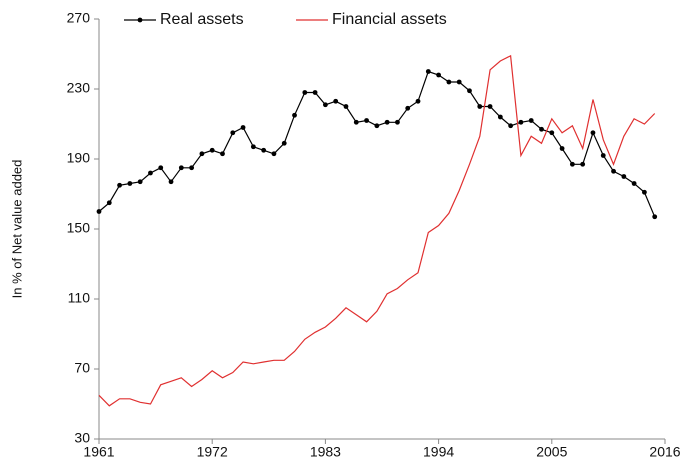 The image size is (684, 468). What do you see at coordinates (82, 368) in the screenshot?
I see `y-tick-label: 70` at bounding box center [82, 368].